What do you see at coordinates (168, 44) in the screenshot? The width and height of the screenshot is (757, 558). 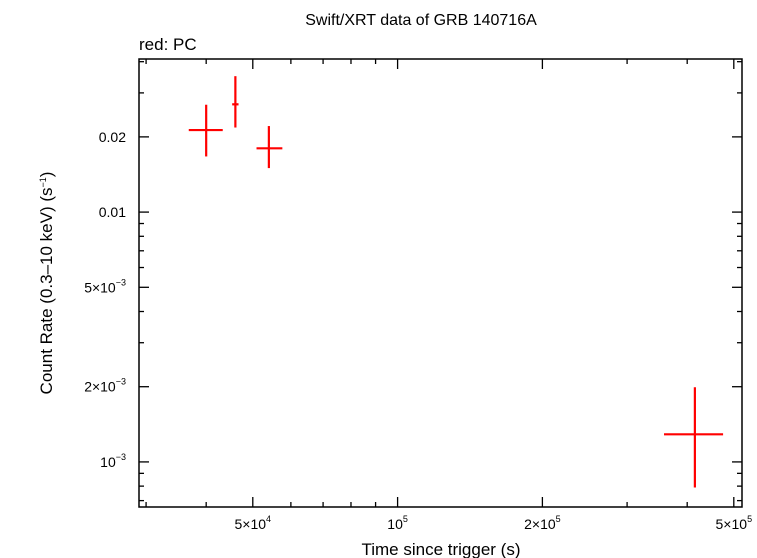 I see `chart-subtitle: red: PC` at bounding box center [168, 44].